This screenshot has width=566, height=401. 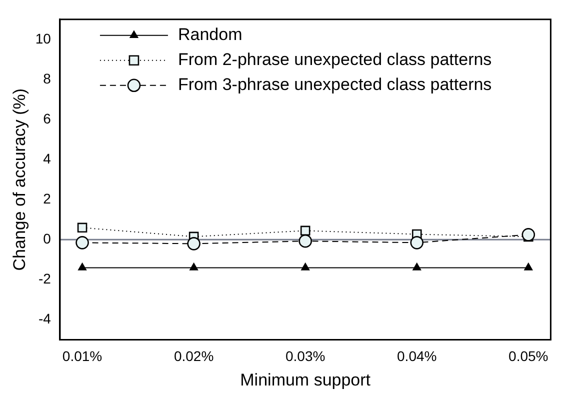 What do you see at coordinates (335, 84) in the screenshot?
I see `legend-label: From 3-phrase unexpected class patterns` at bounding box center [335, 84].